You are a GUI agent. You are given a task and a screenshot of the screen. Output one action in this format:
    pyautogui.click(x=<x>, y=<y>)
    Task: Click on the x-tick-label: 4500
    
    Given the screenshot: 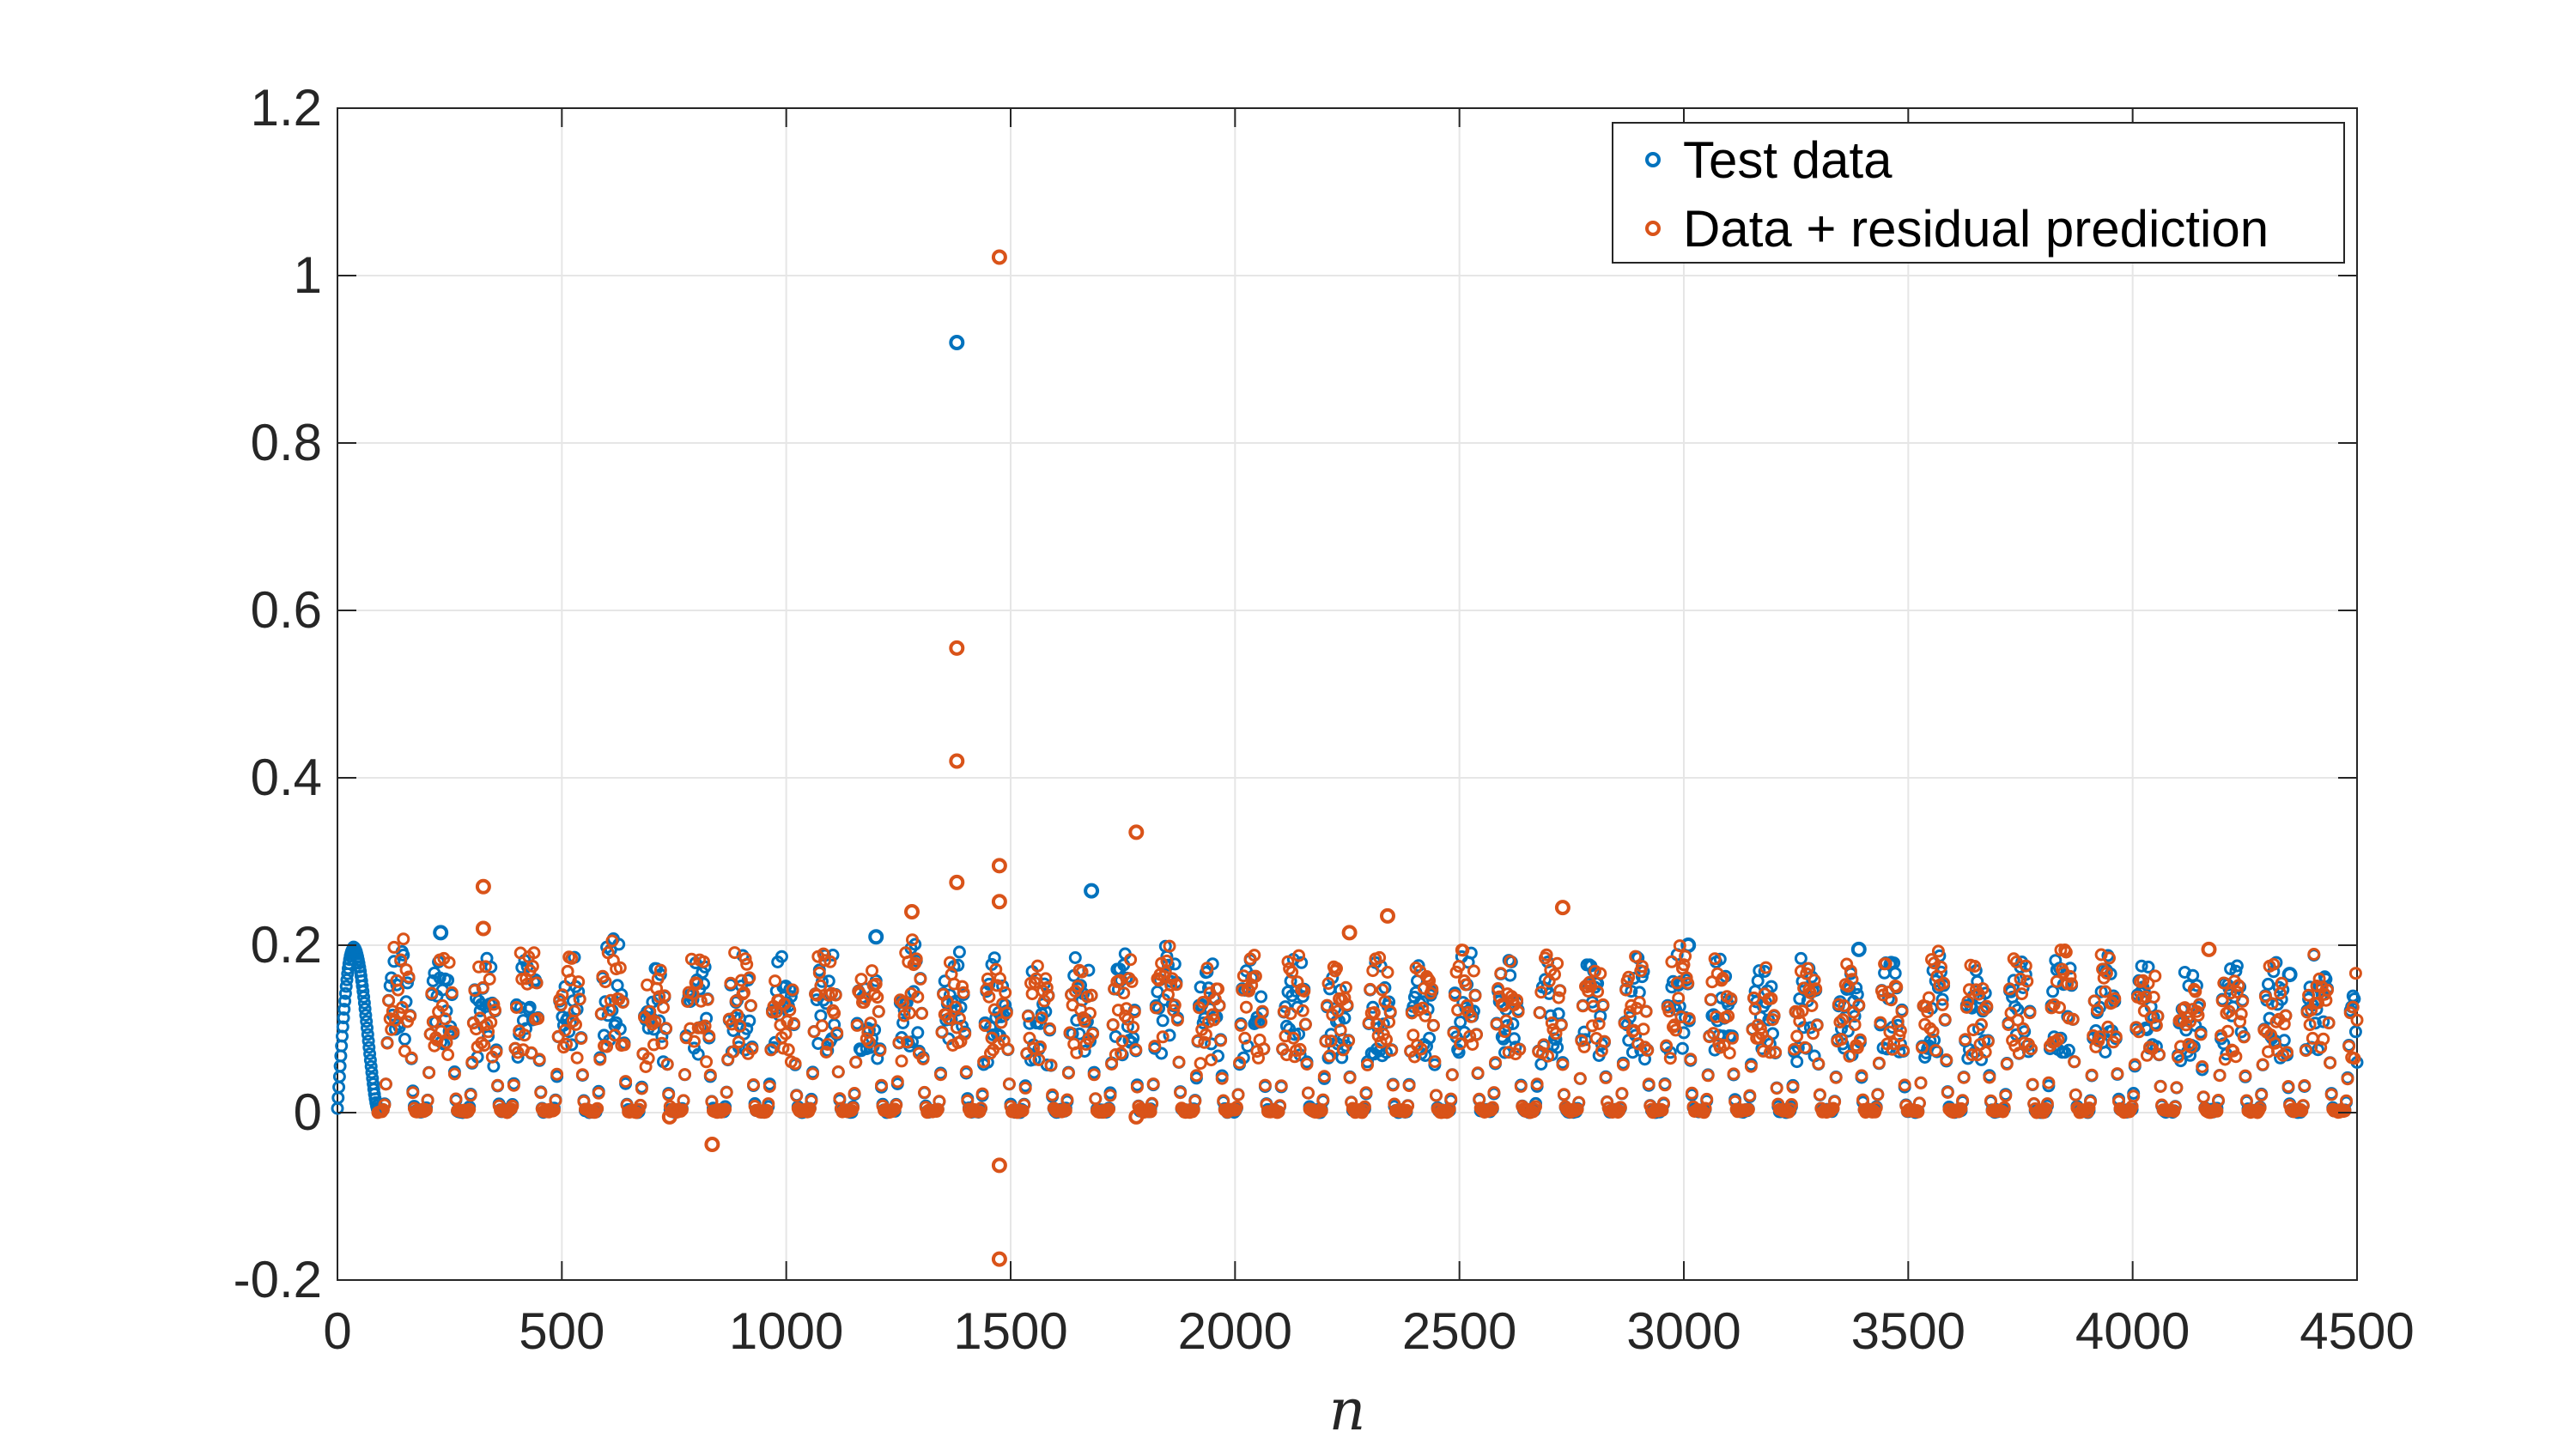 What is the action you would take?
    pyautogui.click(x=2357, y=1331)
    